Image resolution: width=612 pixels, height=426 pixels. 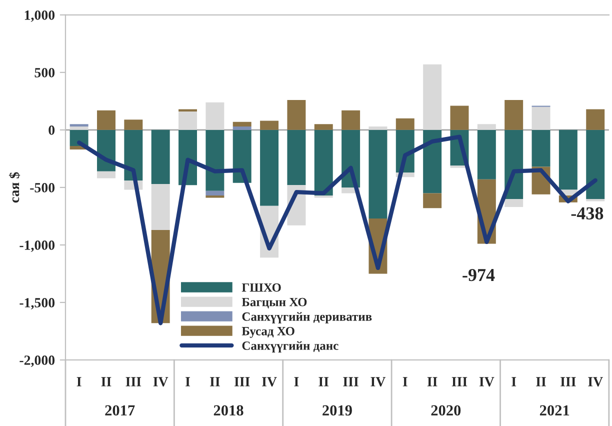 What do you see at coordinates (337, 410) in the screenshot?
I see `text: 2019` at bounding box center [337, 410].